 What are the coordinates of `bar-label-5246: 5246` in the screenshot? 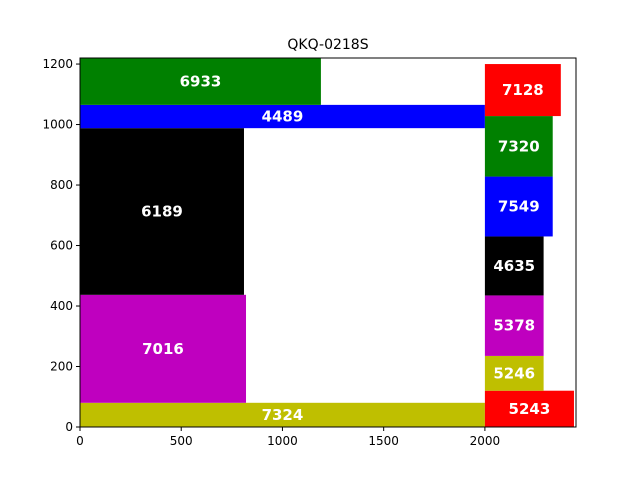 It's located at (514, 373).